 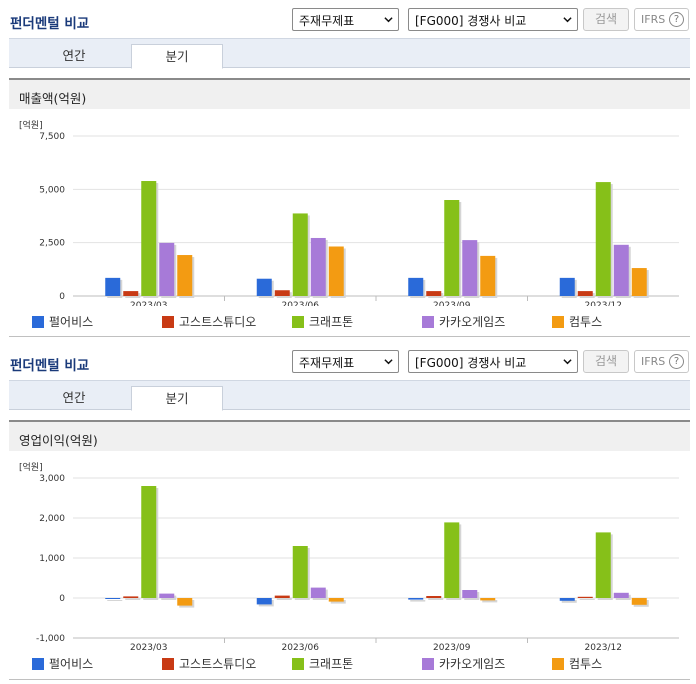 I want to click on legend-label: 컴투스, so click(x=586, y=322).